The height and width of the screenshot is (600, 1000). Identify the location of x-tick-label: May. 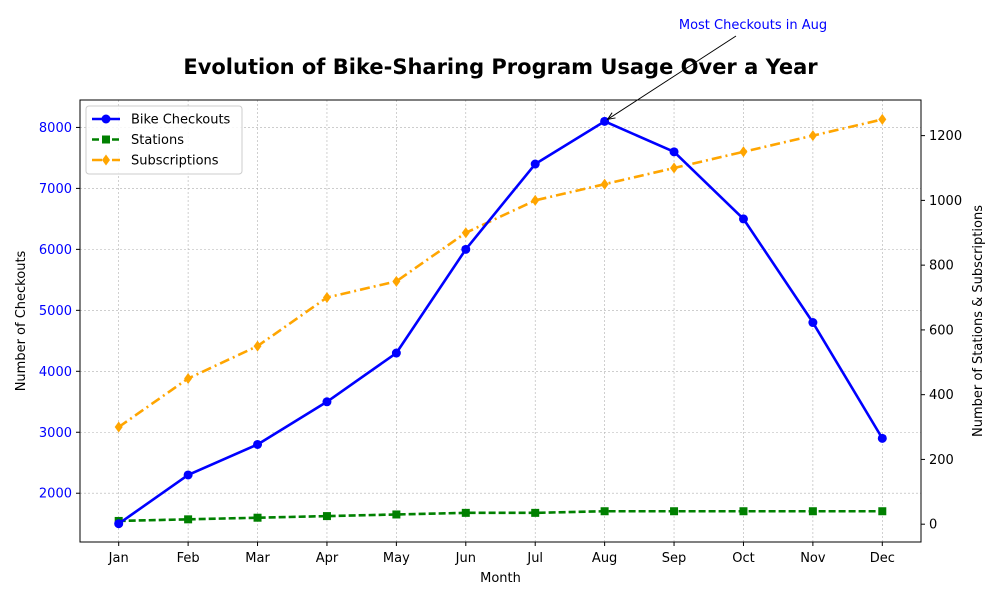
(396, 558).